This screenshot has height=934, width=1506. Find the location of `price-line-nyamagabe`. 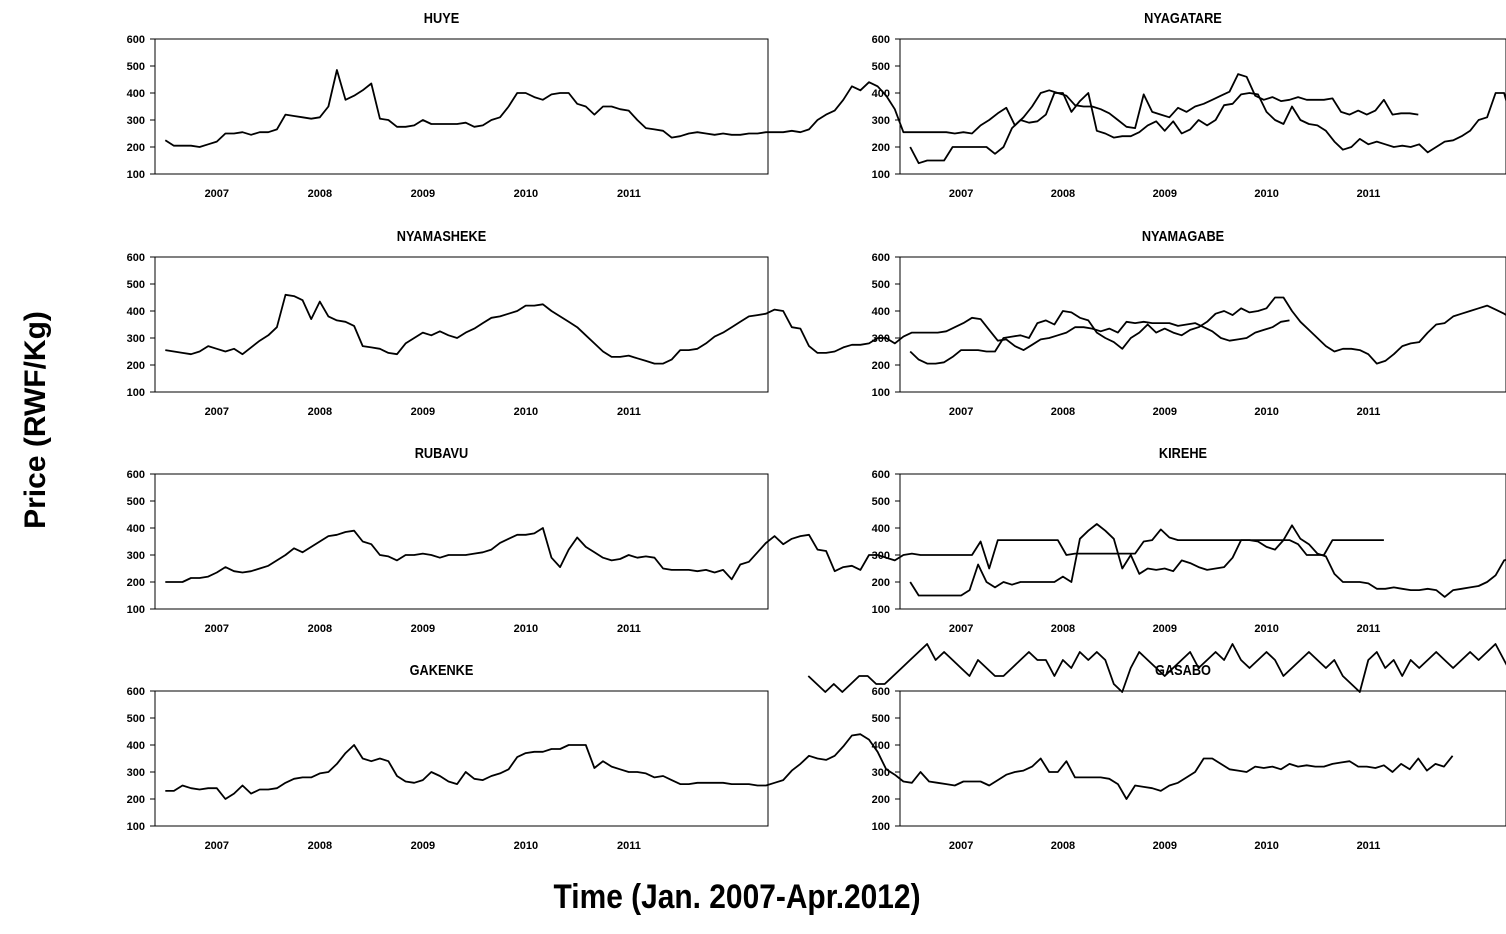

price-line-nyamagabe is located at coordinates (1207, 330).